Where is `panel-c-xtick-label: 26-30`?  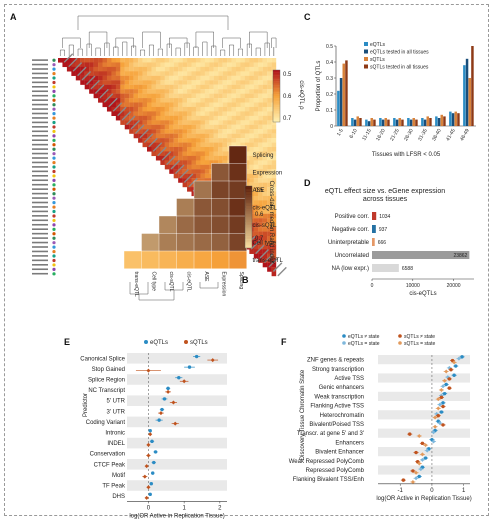 panel-c-xtick-label: 26-30 is located at coordinates (409, 135).